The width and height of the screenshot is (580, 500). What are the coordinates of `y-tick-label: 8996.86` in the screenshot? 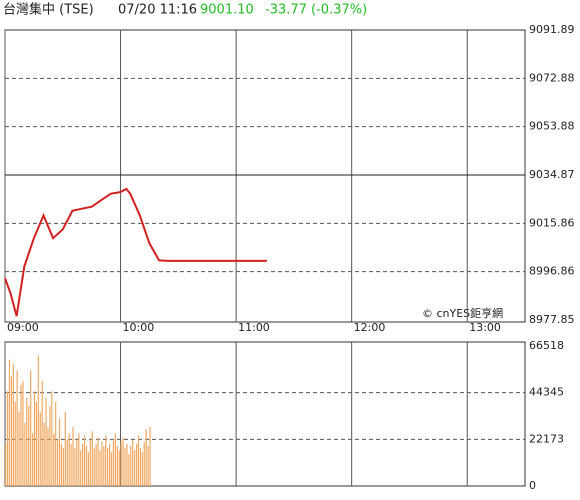 It's located at (552, 271).